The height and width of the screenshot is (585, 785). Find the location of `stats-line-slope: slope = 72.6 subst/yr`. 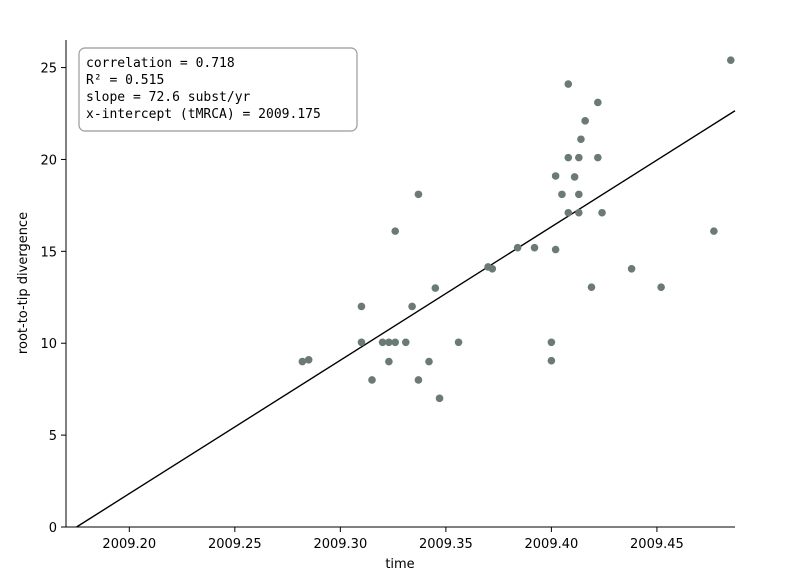

stats-line-slope: slope = 72.6 subst/yr is located at coordinates (168, 97).